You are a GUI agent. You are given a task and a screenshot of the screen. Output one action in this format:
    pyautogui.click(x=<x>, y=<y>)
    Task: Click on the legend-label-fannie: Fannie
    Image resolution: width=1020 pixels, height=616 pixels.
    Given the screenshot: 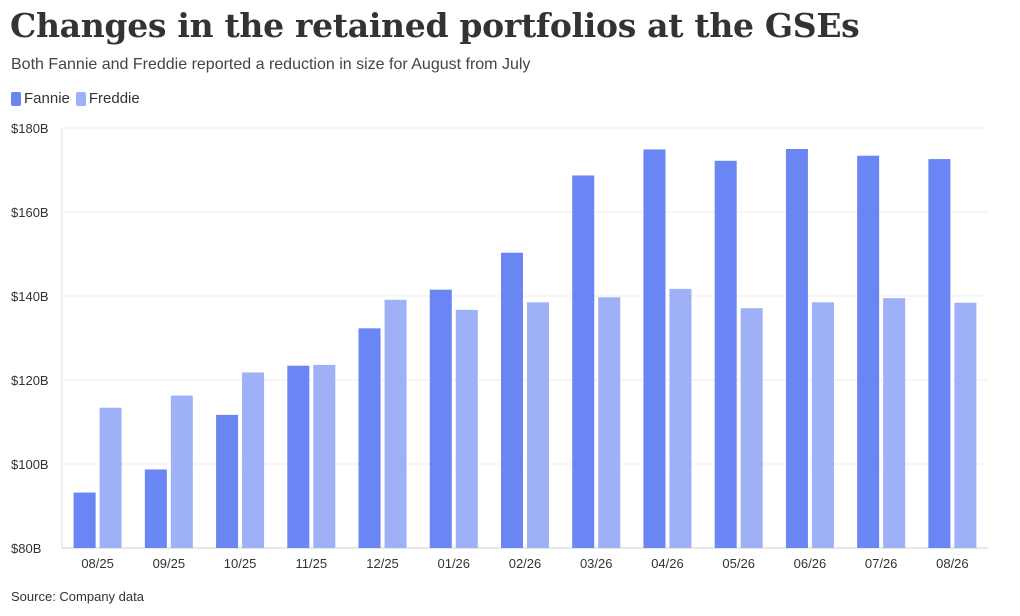 What is the action you would take?
    pyautogui.click(x=47, y=98)
    